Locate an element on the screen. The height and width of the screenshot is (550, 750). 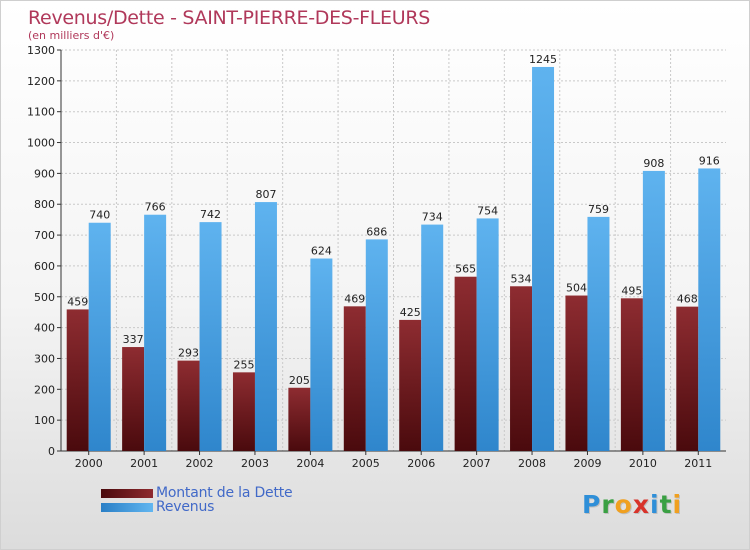
y-tick-label: 0 is located at coordinates (51, 451).